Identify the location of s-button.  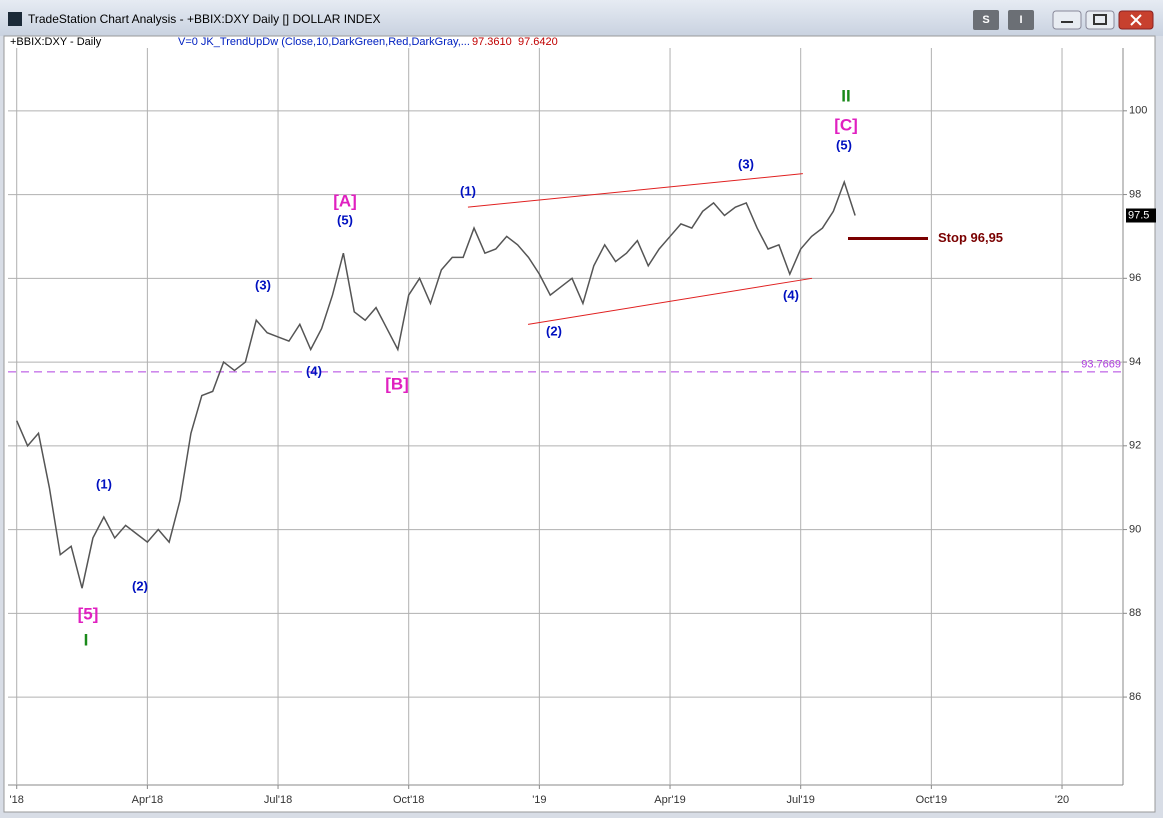
(986, 20).